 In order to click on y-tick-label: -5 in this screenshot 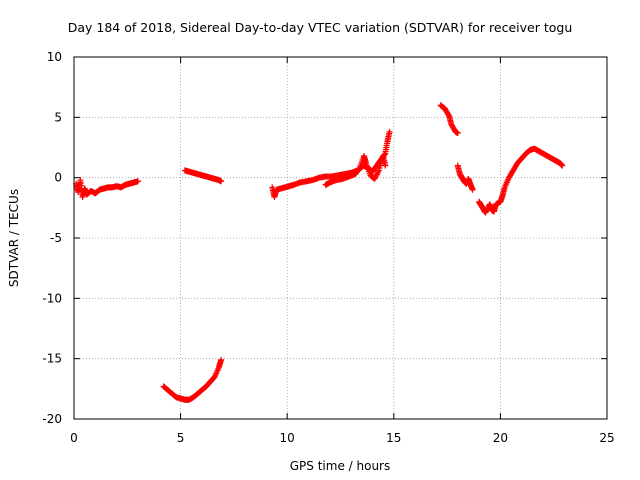, I will do `click(56, 238)`.